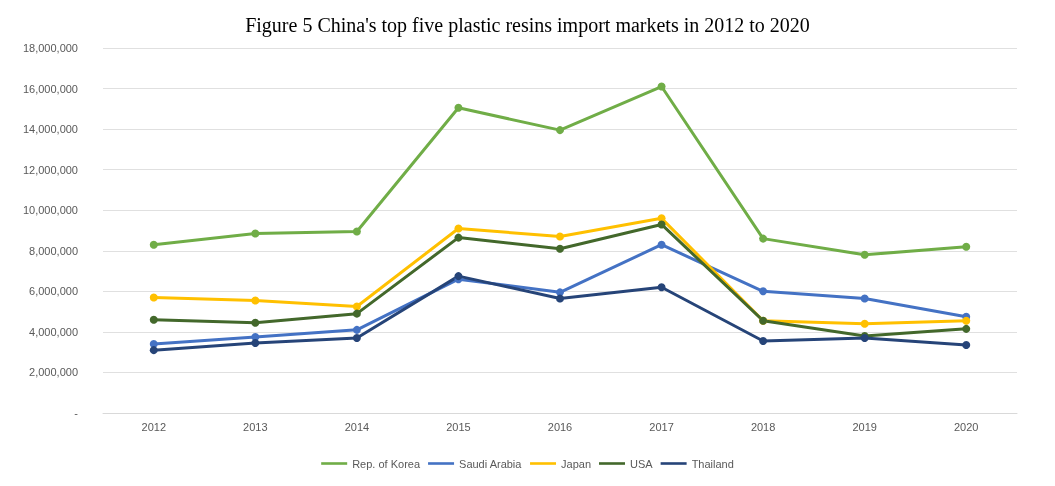  What do you see at coordinates (53, 250) in the screenshot?
I see `y-tick-label: 8,000,000` at bounding box center [53, 250].